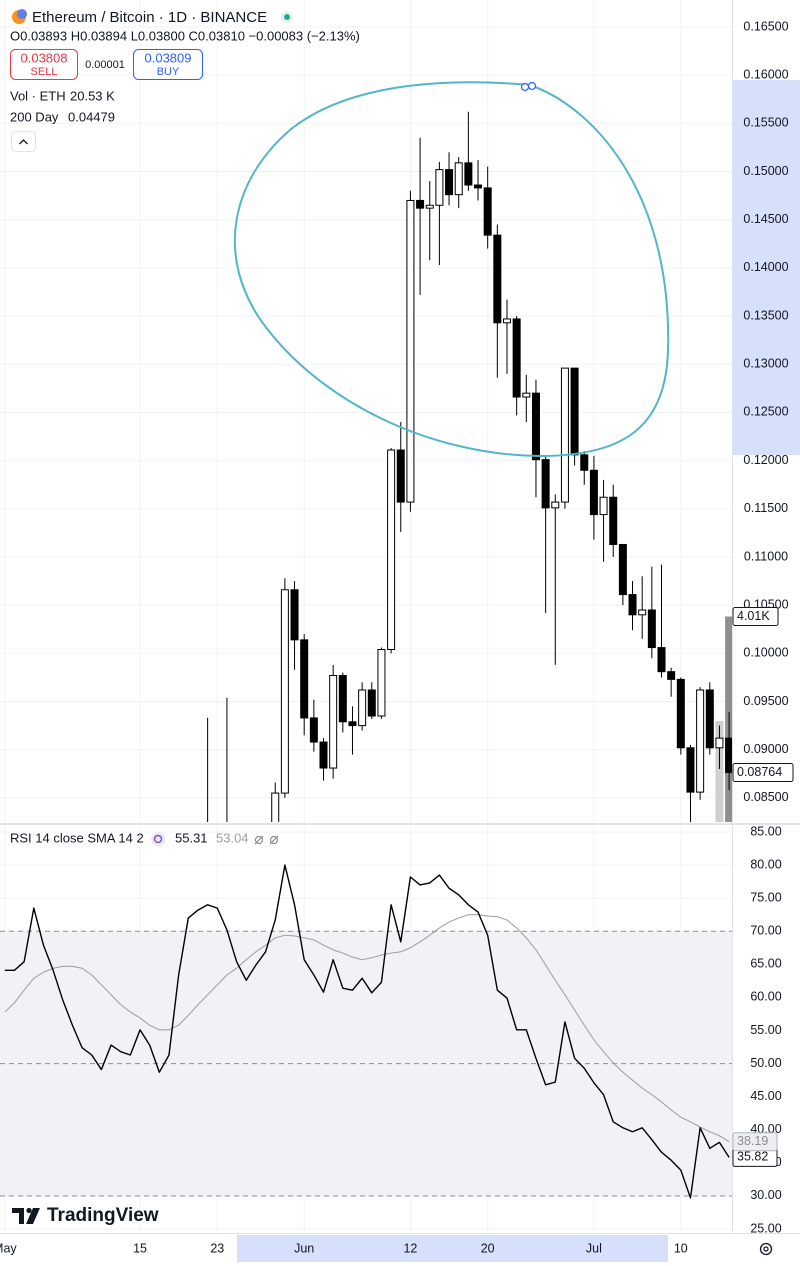 The image size is (800, 1266). I want to click on last-price-label-box, so click(763, 772).